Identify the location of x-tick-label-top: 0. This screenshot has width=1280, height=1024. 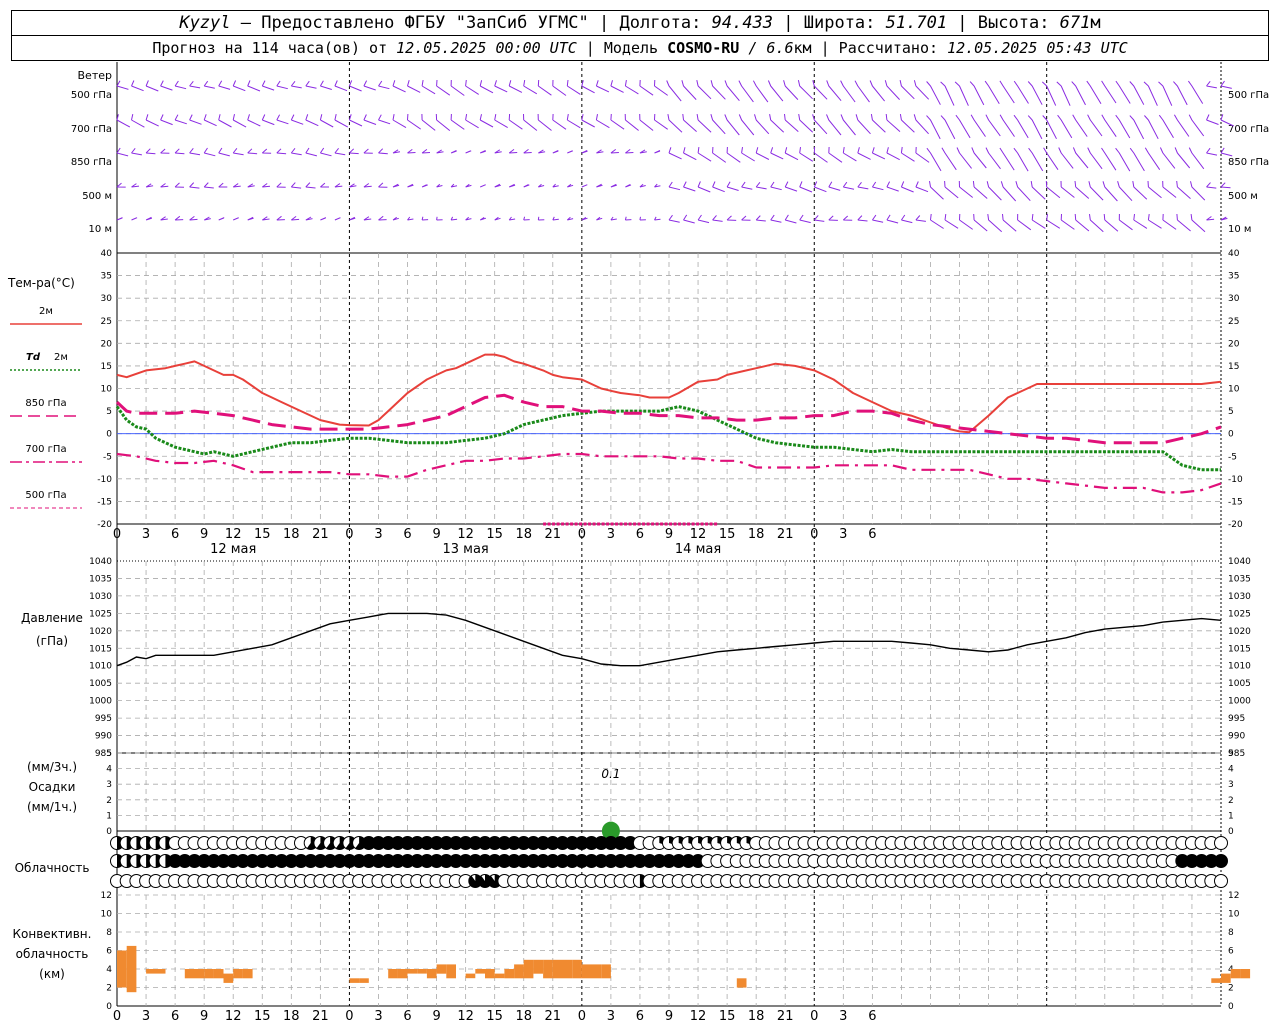
(349, 534).